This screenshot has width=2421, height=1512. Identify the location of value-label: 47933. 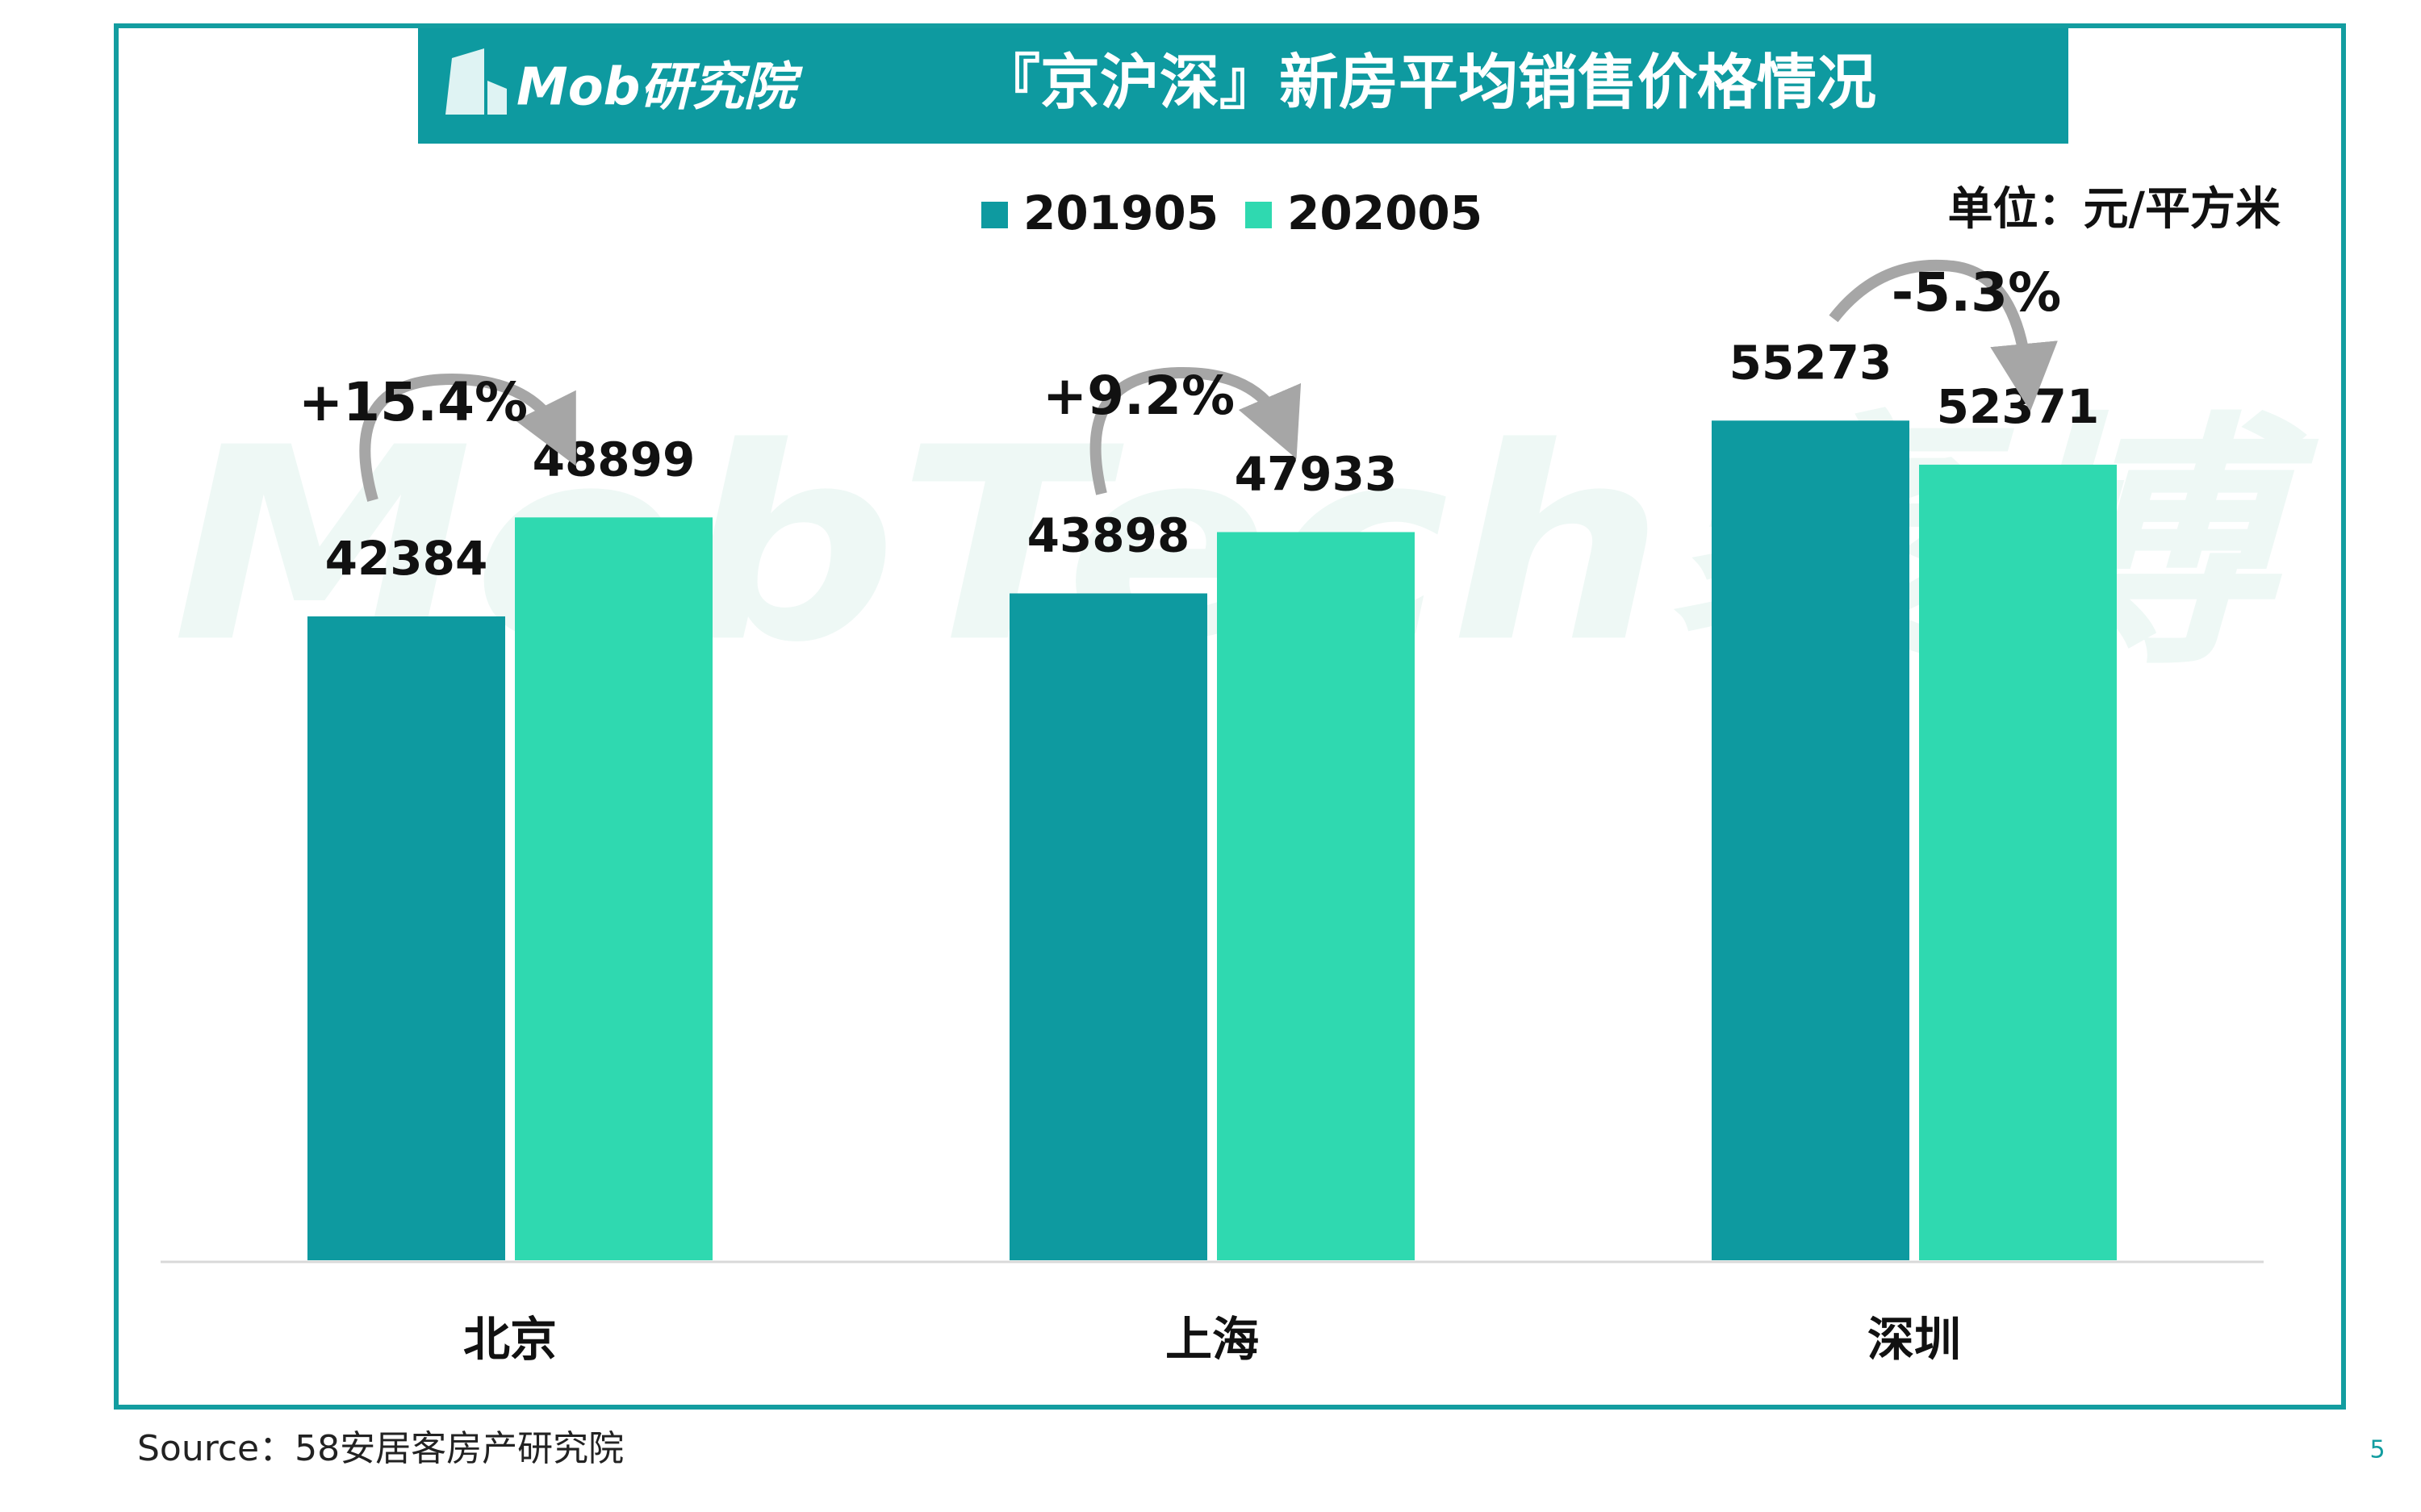
(1316, 474).